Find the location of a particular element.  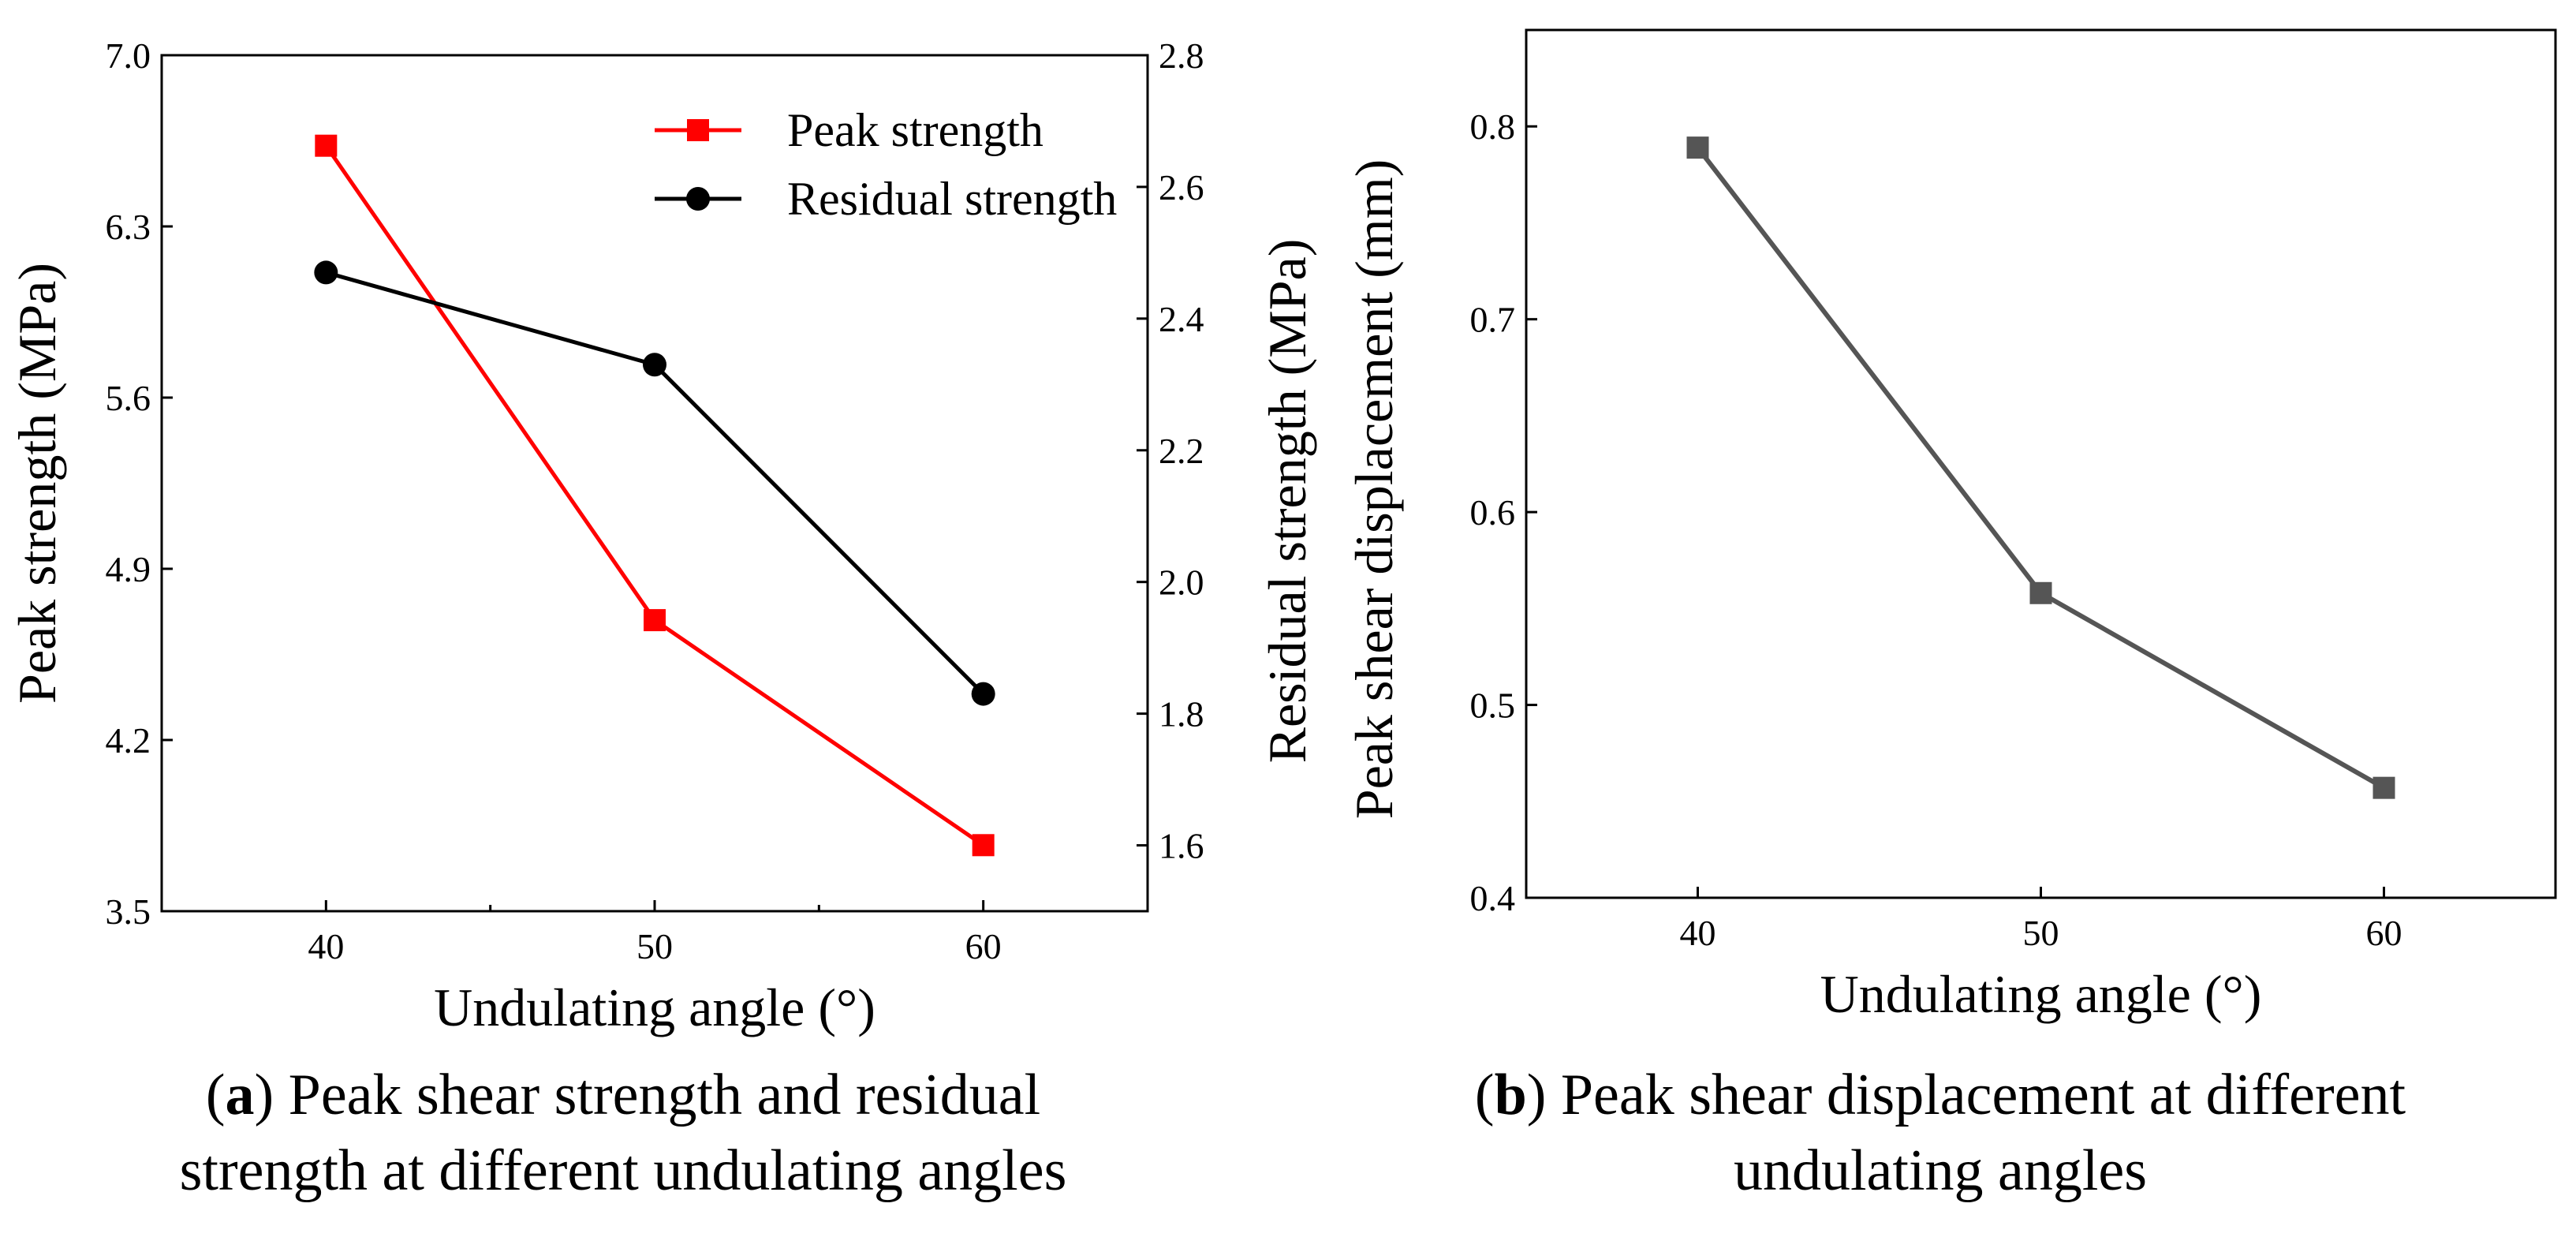

chart-b-y-axis-ticks: 0.4 0.5 0.6 0.7 0.8 is located at coordinates (1503, 512).